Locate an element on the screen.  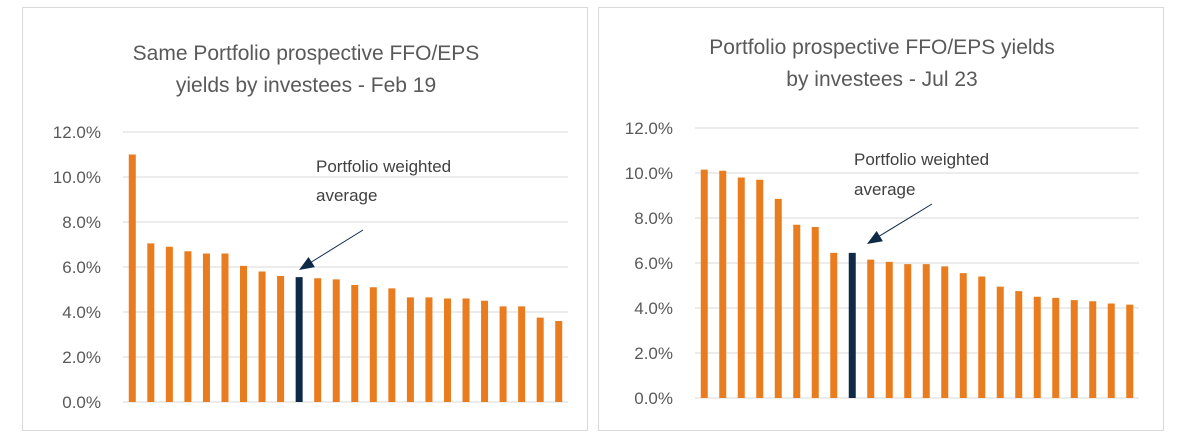
chart-title-line-1: Portfolio prospective FFO/EPS yields is located at coordinates (881, 47).